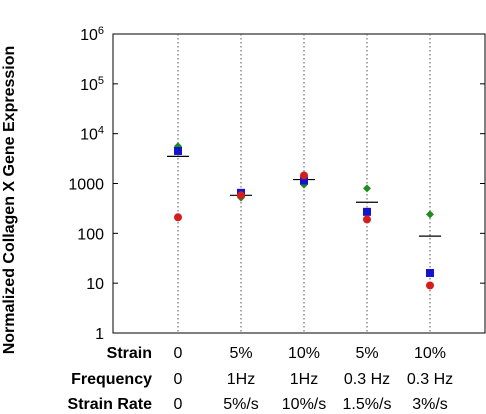  I want to click on condition-4-frequency: 0.3 Hz, so click(430, 379).